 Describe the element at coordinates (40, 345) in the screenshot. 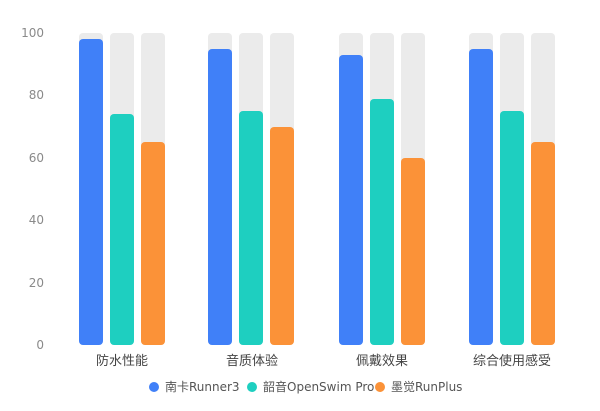

I see `y-tick-0: 0` at that location.